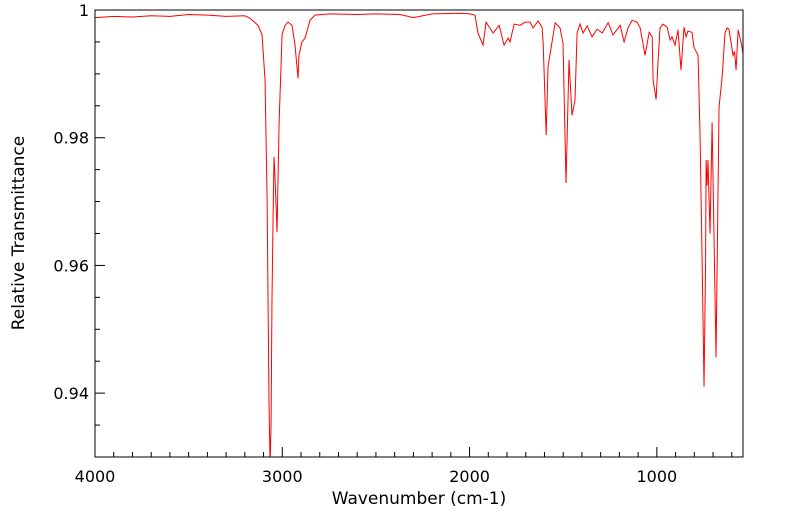 The height and width of the screenshot is (520, 799). Describe the element at coordinates (71, 393) in the screenshot. I see `y-tick-label: 0.94` at that location.